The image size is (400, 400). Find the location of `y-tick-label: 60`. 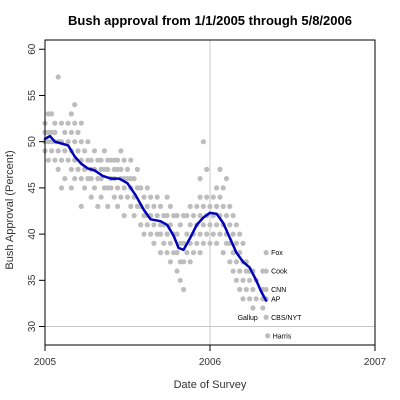

y-tick-label: 60 is located at coordinates (32, 49).